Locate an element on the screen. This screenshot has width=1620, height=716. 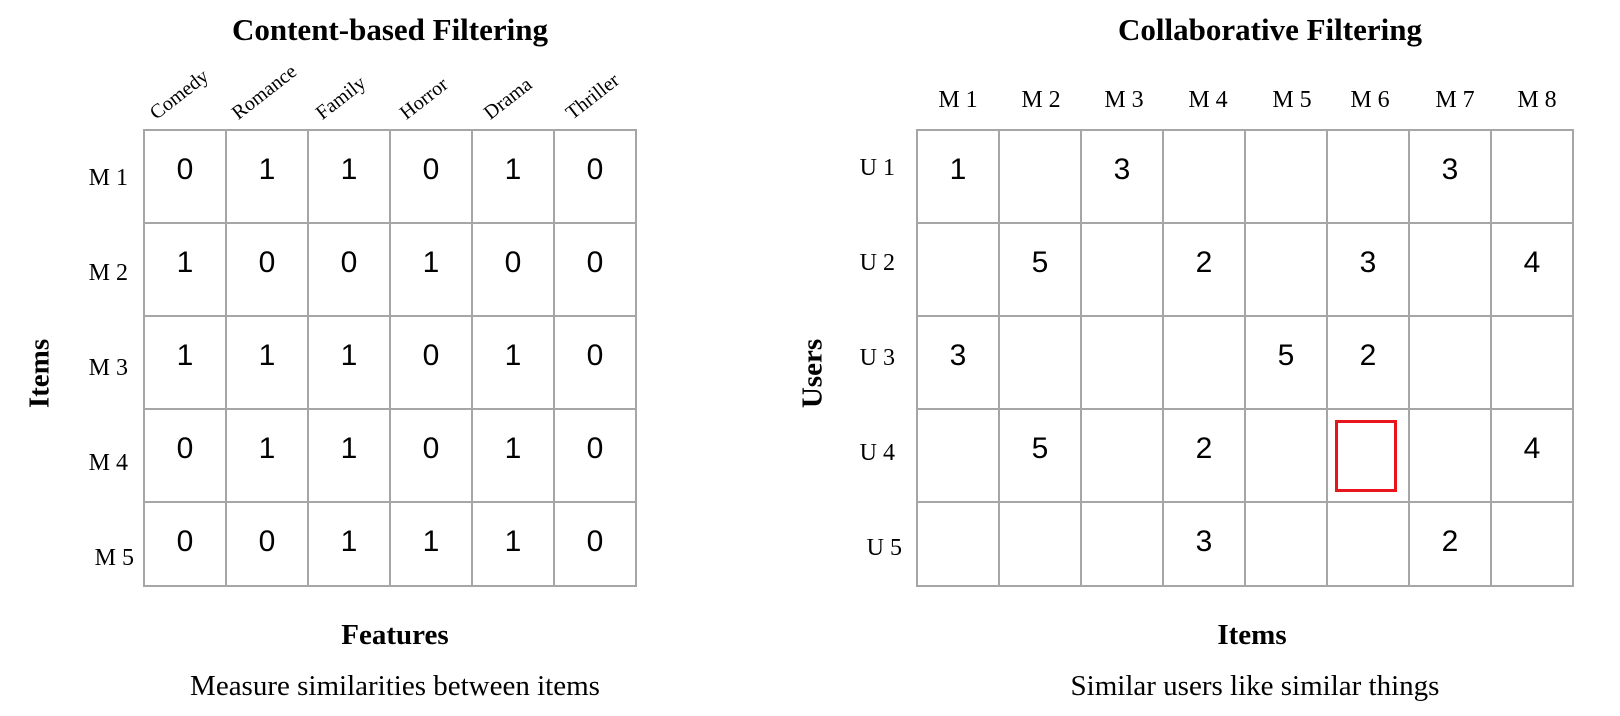
item-label: M 3 is located at coordinates (108, 368).